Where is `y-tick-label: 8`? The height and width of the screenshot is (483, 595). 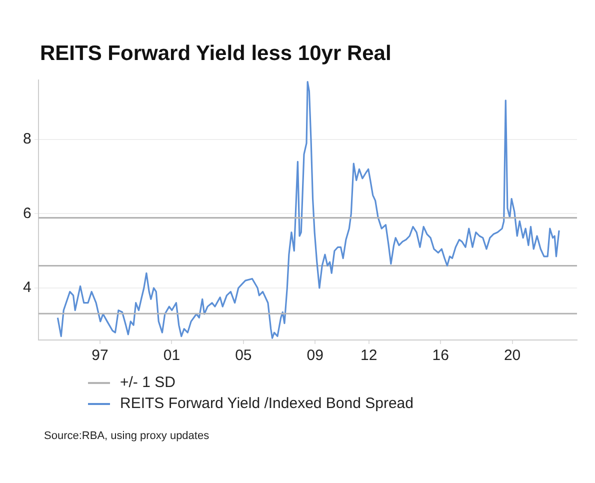
y-tick-label: 8 is located at coordinates (27, 139).